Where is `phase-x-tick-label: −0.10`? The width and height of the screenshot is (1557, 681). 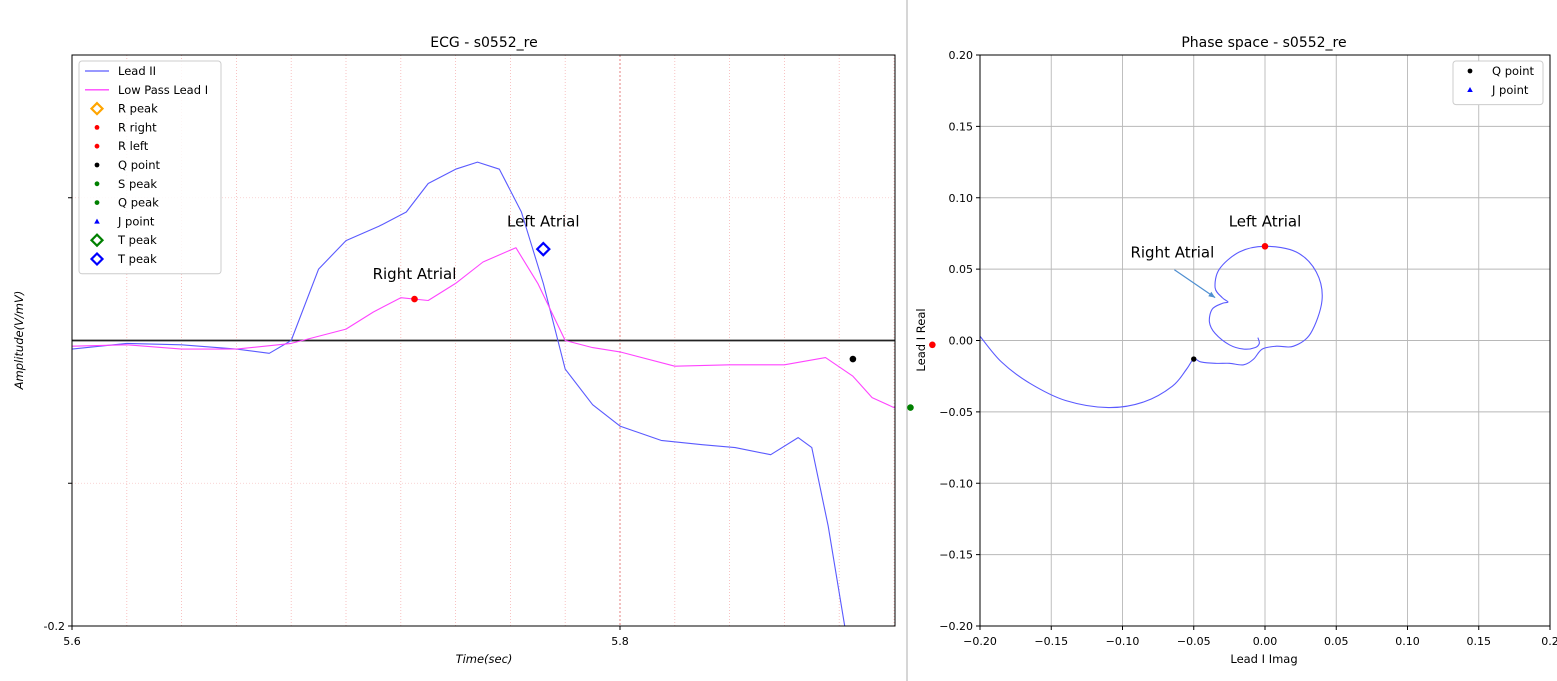 phase-x-tick-label: −0.10 is located at coordinates (1123, 641).